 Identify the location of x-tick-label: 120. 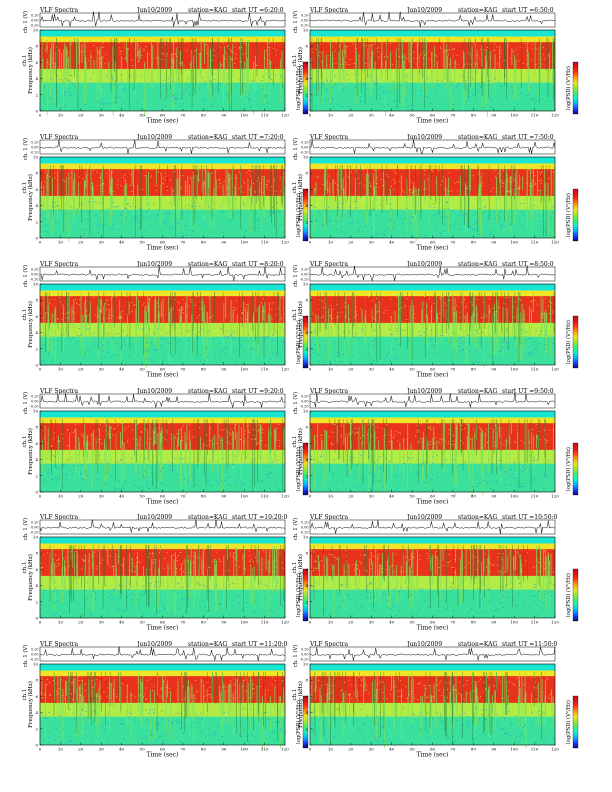
(285, 496).